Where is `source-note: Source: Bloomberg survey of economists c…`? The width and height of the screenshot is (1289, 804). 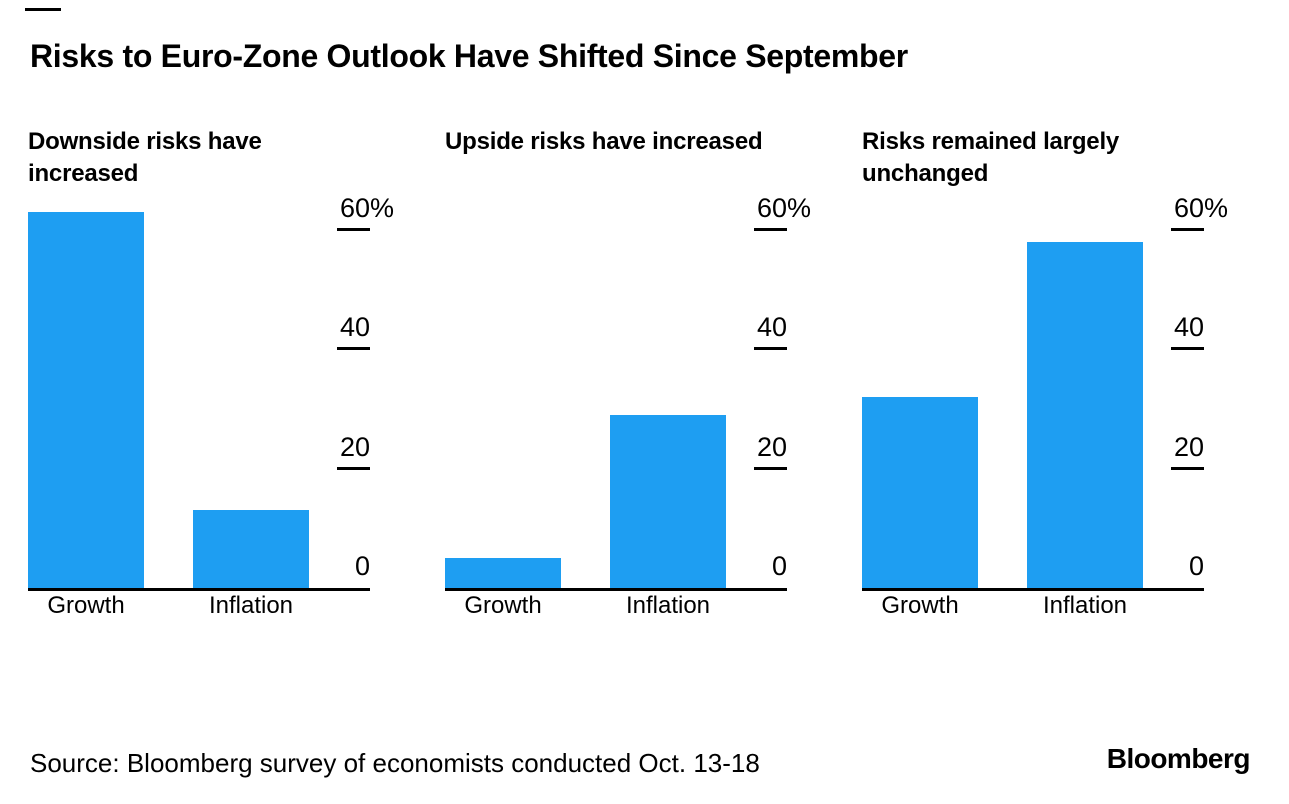
source-note: Source: Bloomberg survey of economists c… is located at coordinates (395, 763).